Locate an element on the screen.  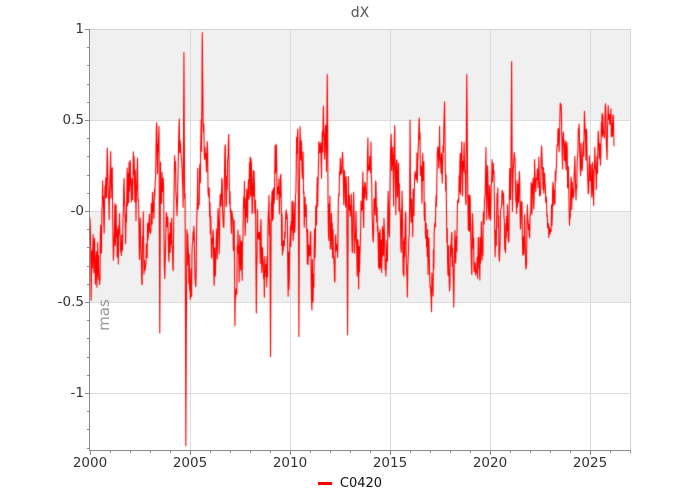
x-tick-label: 2000 is located at coordinates (90, 463).